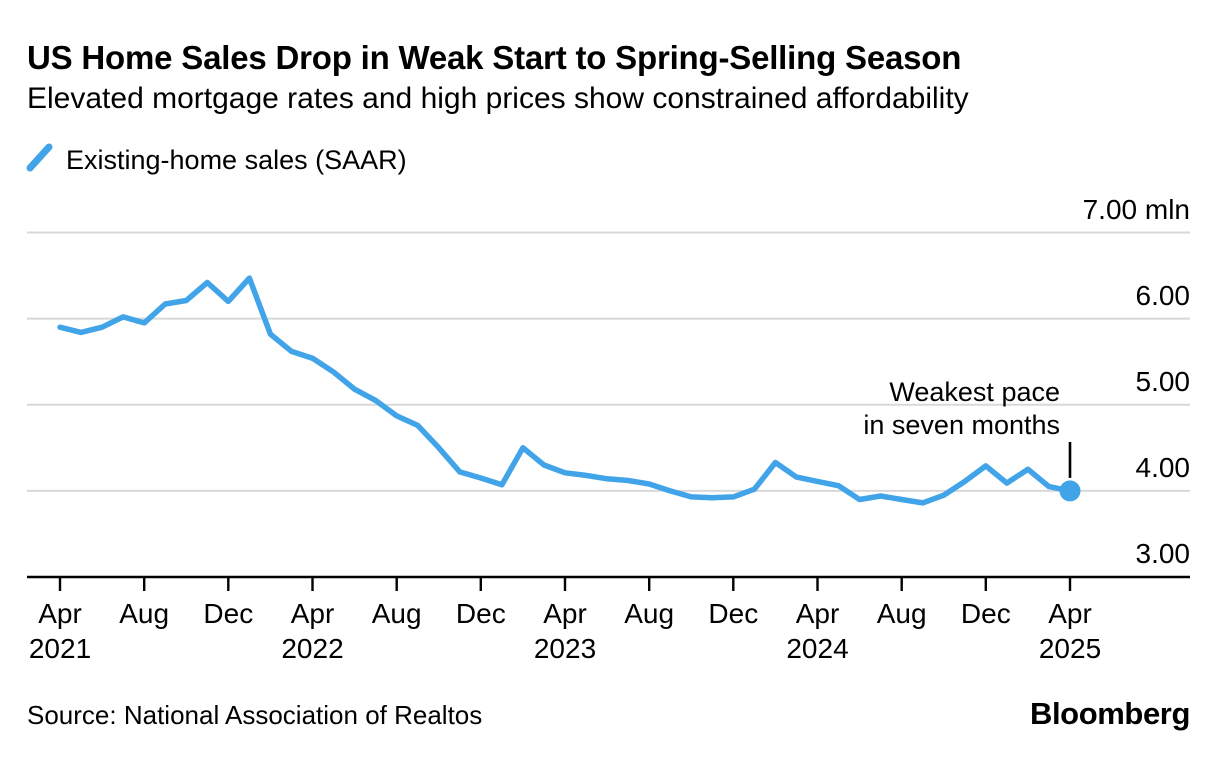  What do you see at coordinates (817, 648) in the screenshot?
I see `x-axis-year-label: 2024` at bounding box center [817, 648].